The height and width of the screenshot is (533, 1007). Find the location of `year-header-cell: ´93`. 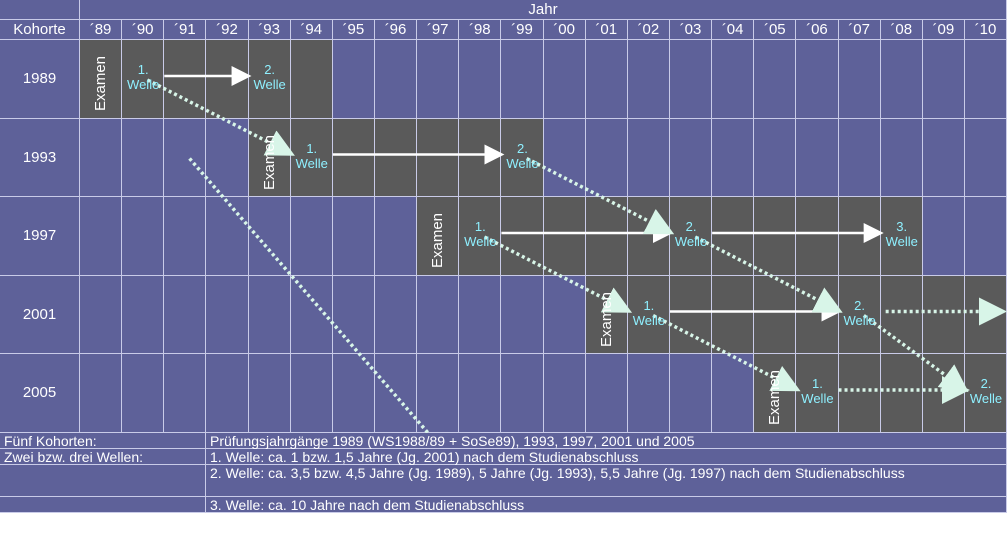

year-header-cell: ´93 is located at coordinates (269, 30).